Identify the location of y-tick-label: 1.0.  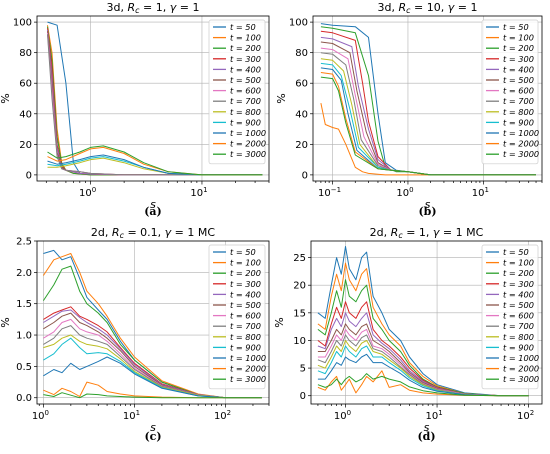
(24, 336).